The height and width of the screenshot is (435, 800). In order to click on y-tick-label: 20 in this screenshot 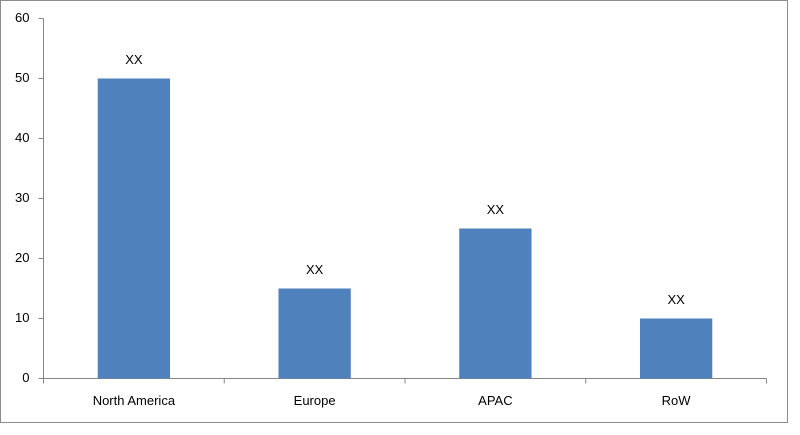, I will do `click(22, 257)`.